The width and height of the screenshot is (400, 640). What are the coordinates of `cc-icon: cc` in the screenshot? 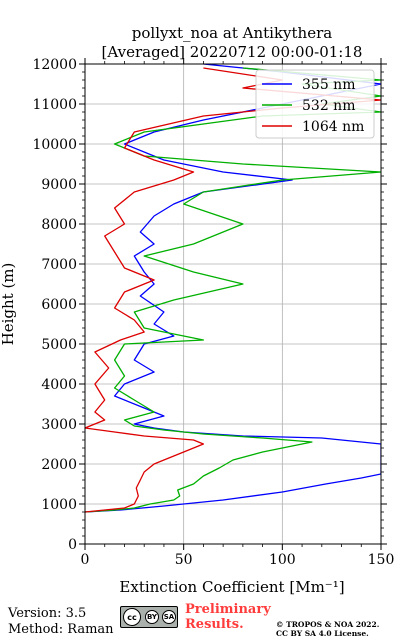 It's located at (132, 617).